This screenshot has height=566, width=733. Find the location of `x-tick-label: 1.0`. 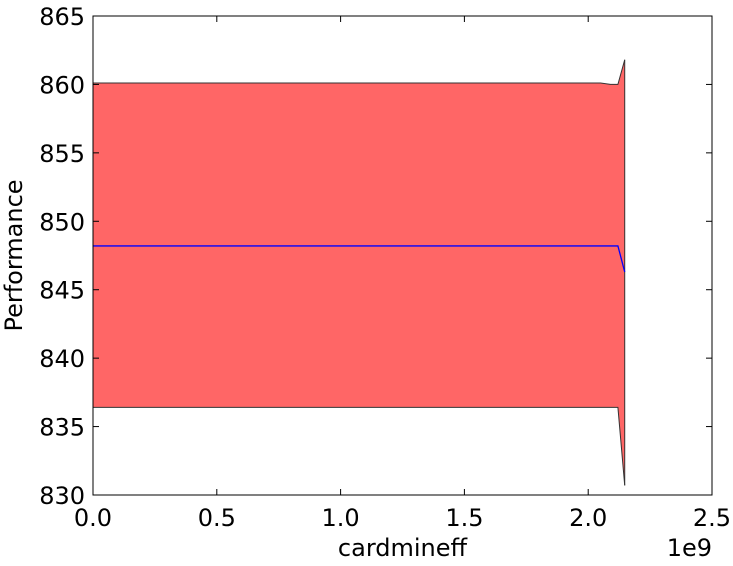

x-tick-label: 1.0 is located at coordinates (341, 518).